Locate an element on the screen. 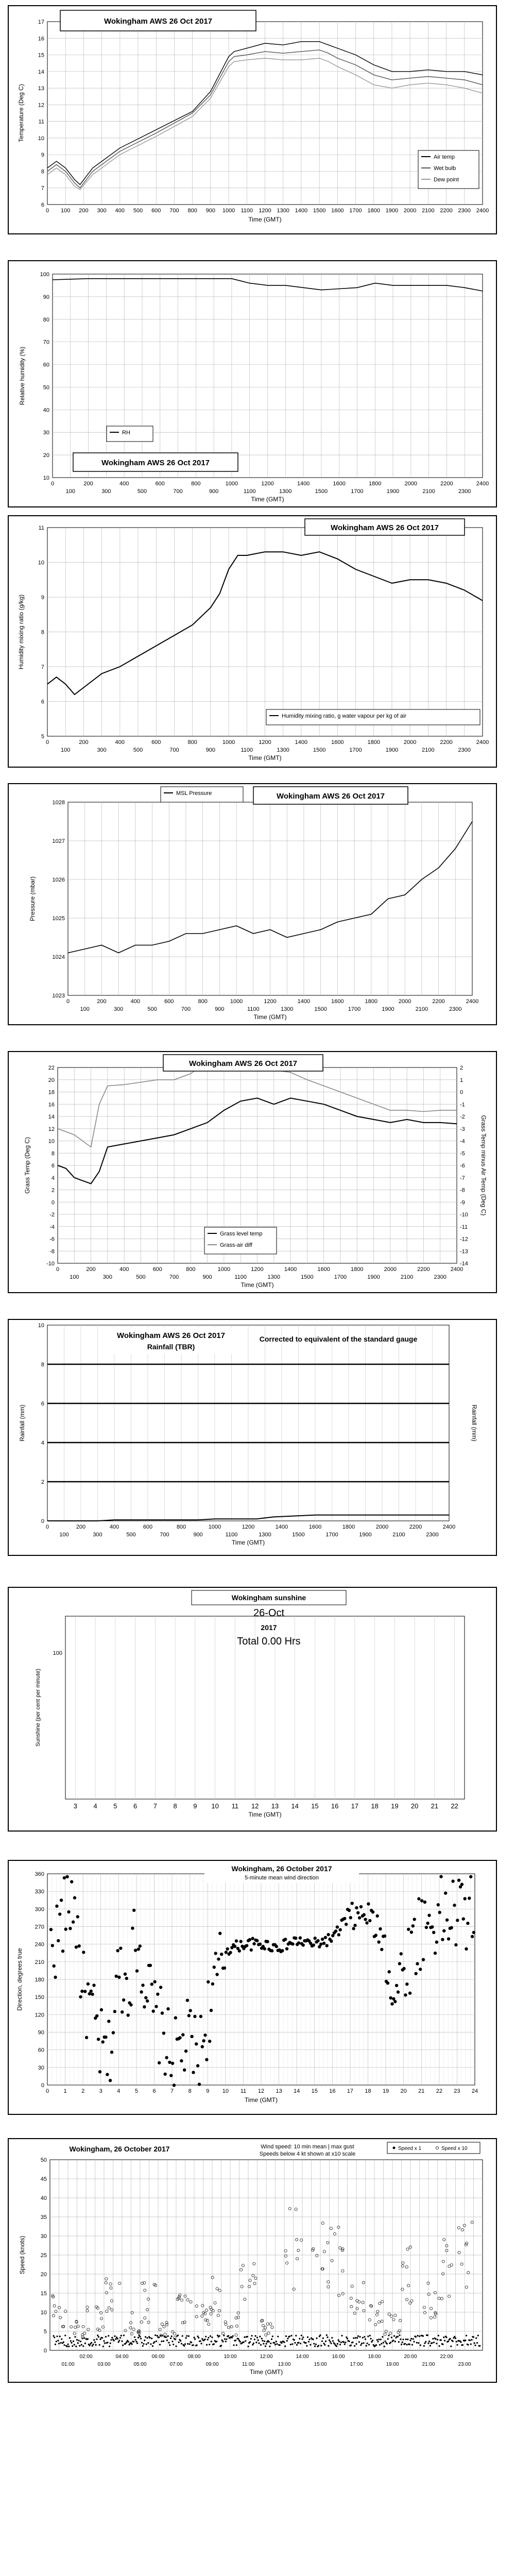 The height and width of the screenshot is (2576, 515). x-tick-label: 2200 is located at coordinates (438, 1001).